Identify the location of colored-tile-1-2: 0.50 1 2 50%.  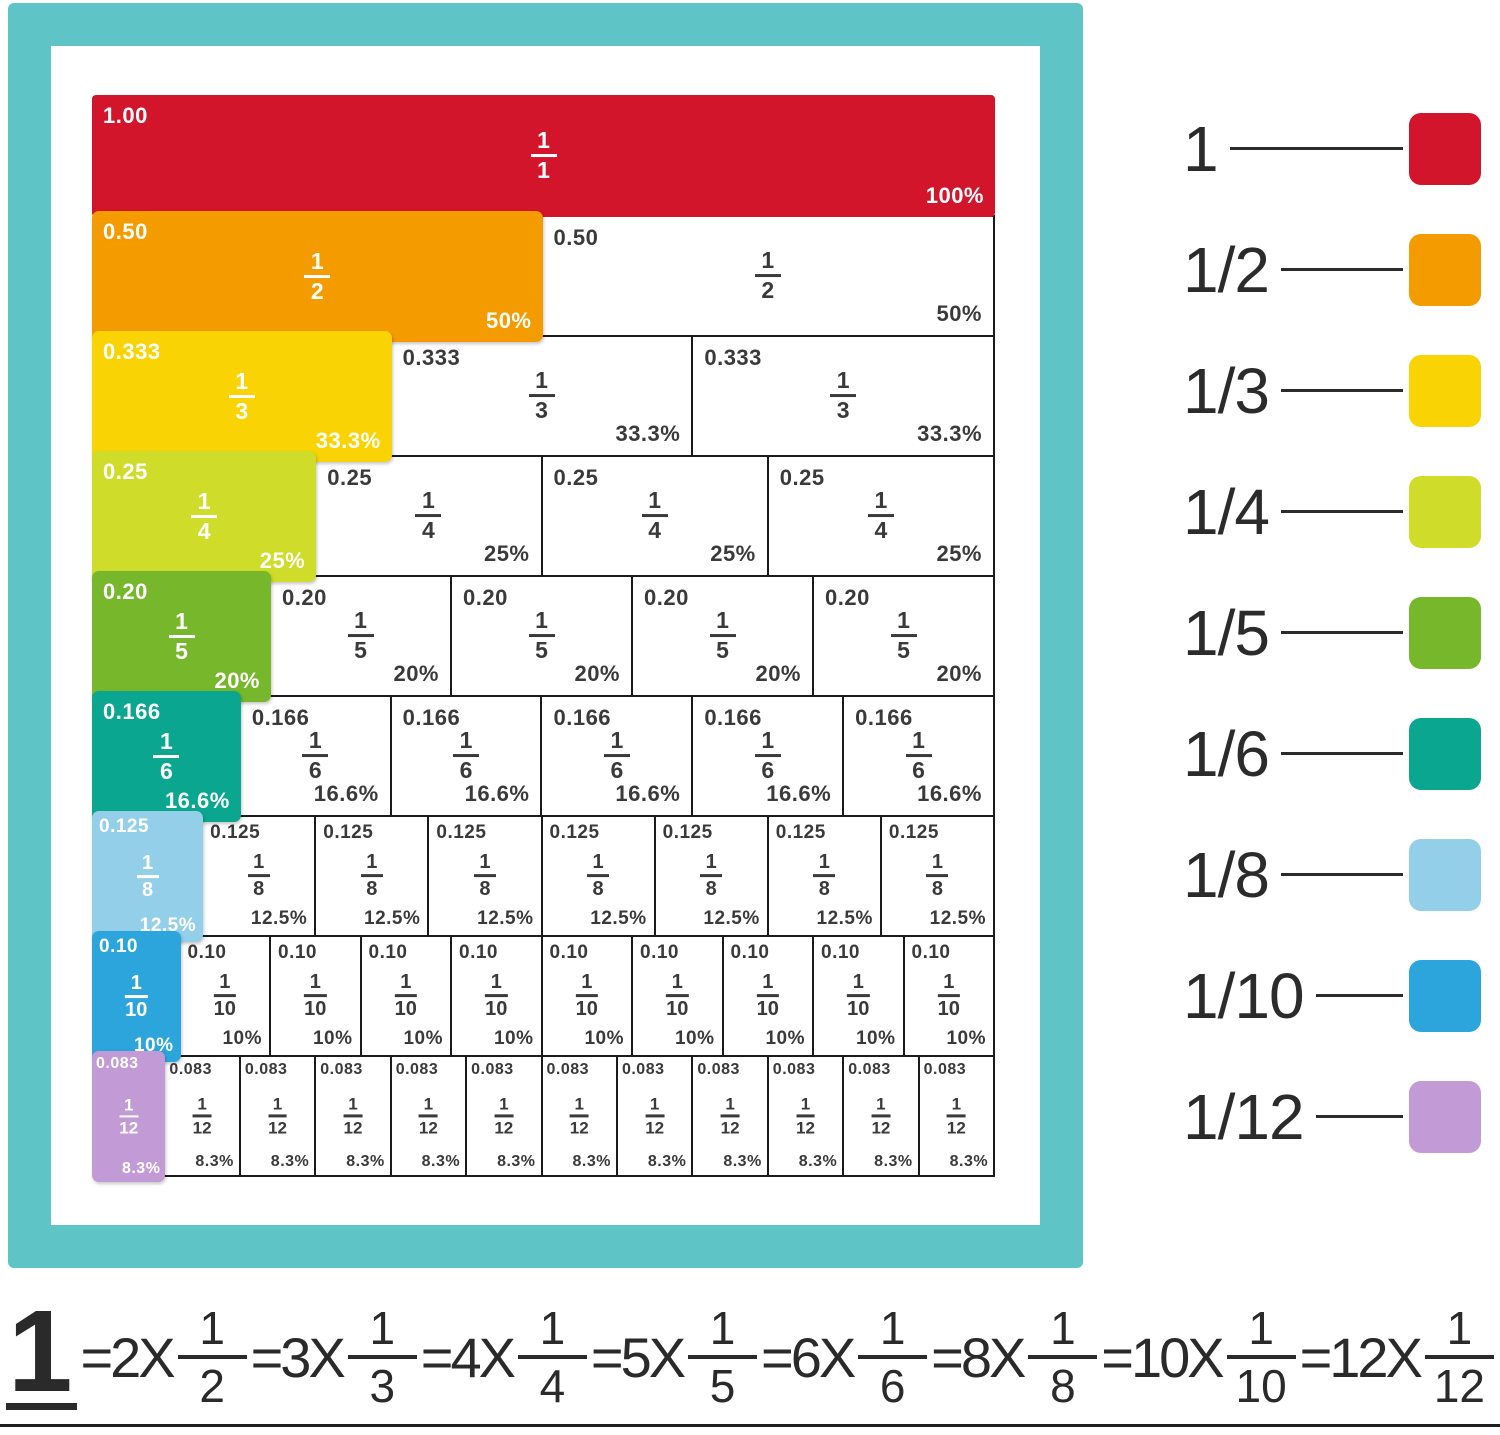
(317, 276).